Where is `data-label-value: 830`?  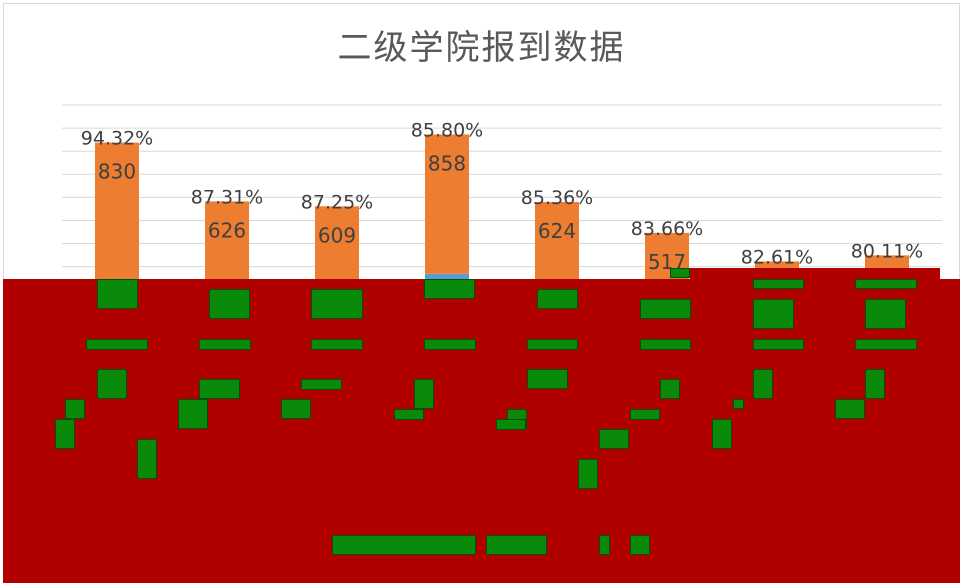 data-label-value: 830 is located at coordinates (117, 172).